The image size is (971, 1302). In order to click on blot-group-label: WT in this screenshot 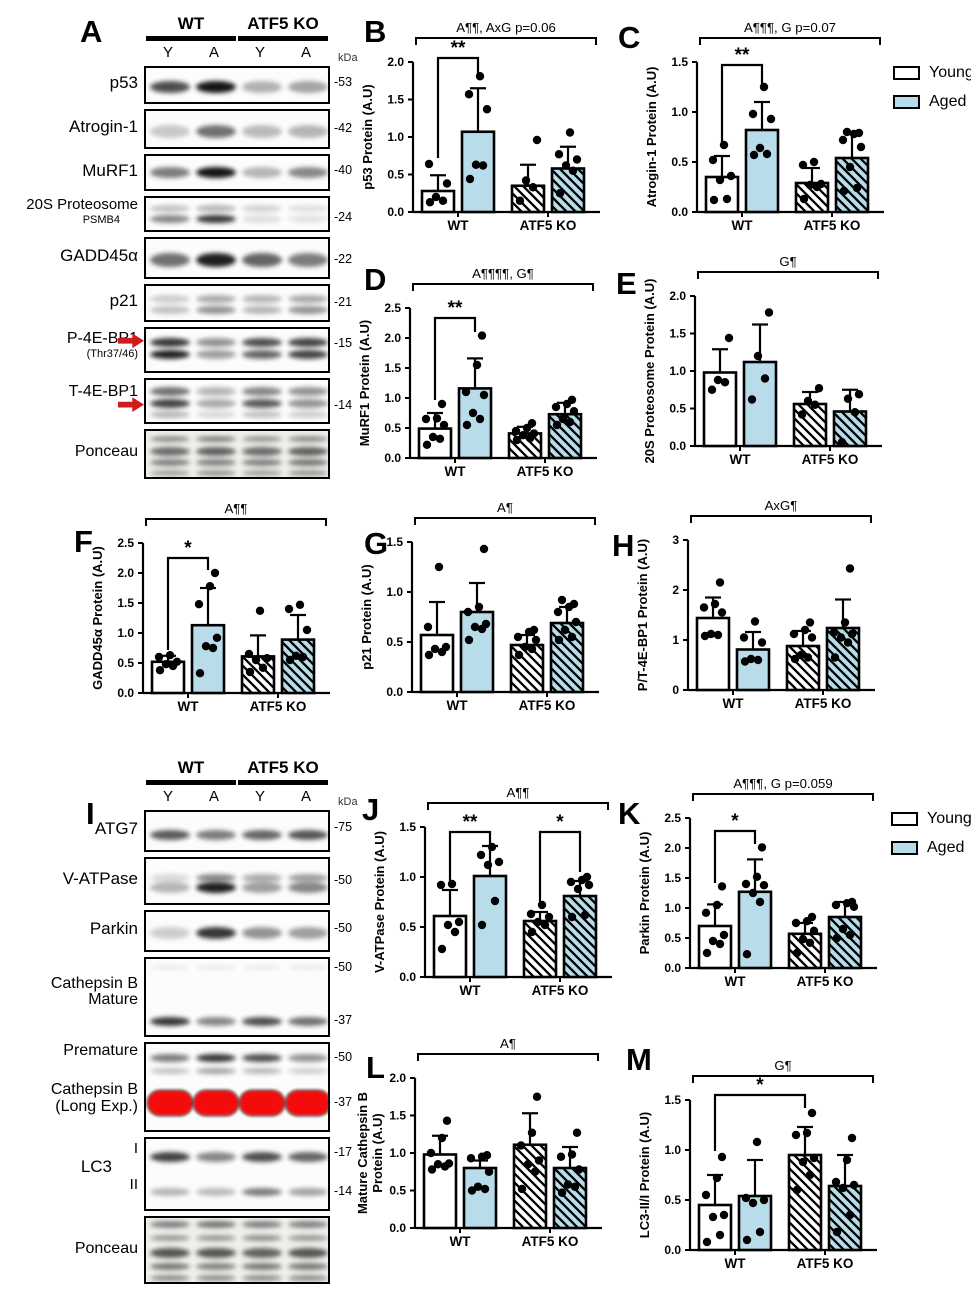, I will do `click(191, 767)`.